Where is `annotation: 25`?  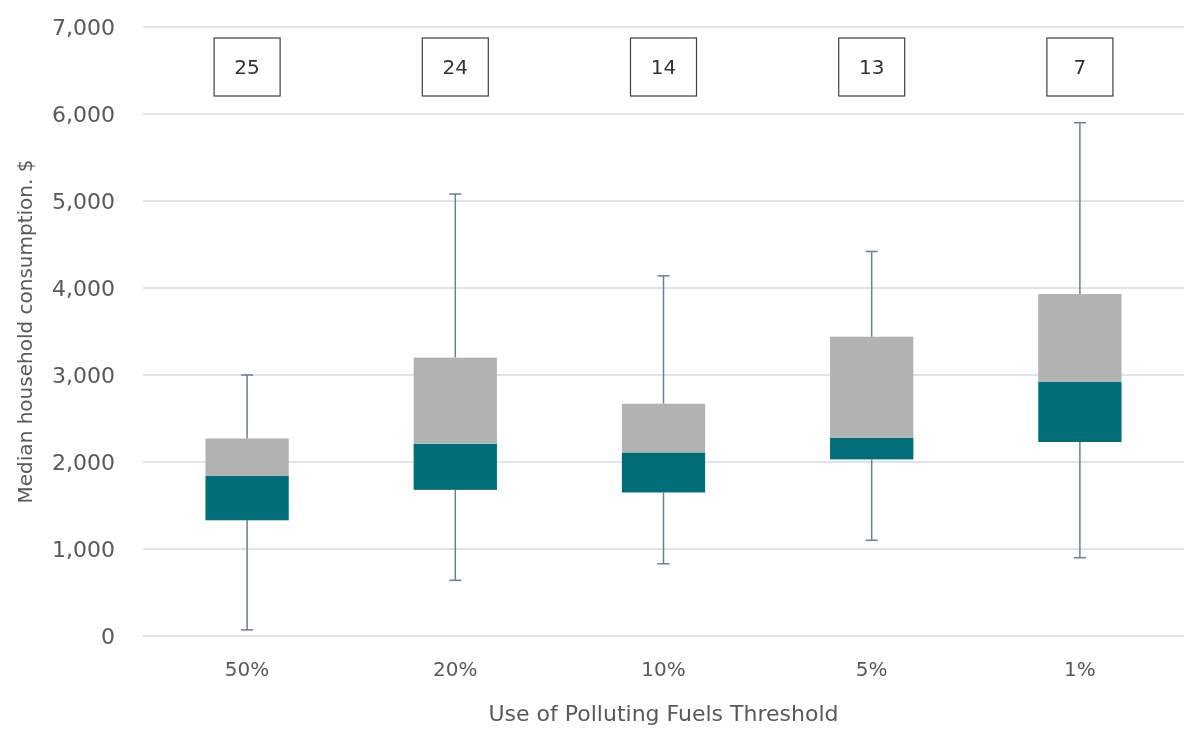 annotation: 25 is located at coordinates (247, 67).